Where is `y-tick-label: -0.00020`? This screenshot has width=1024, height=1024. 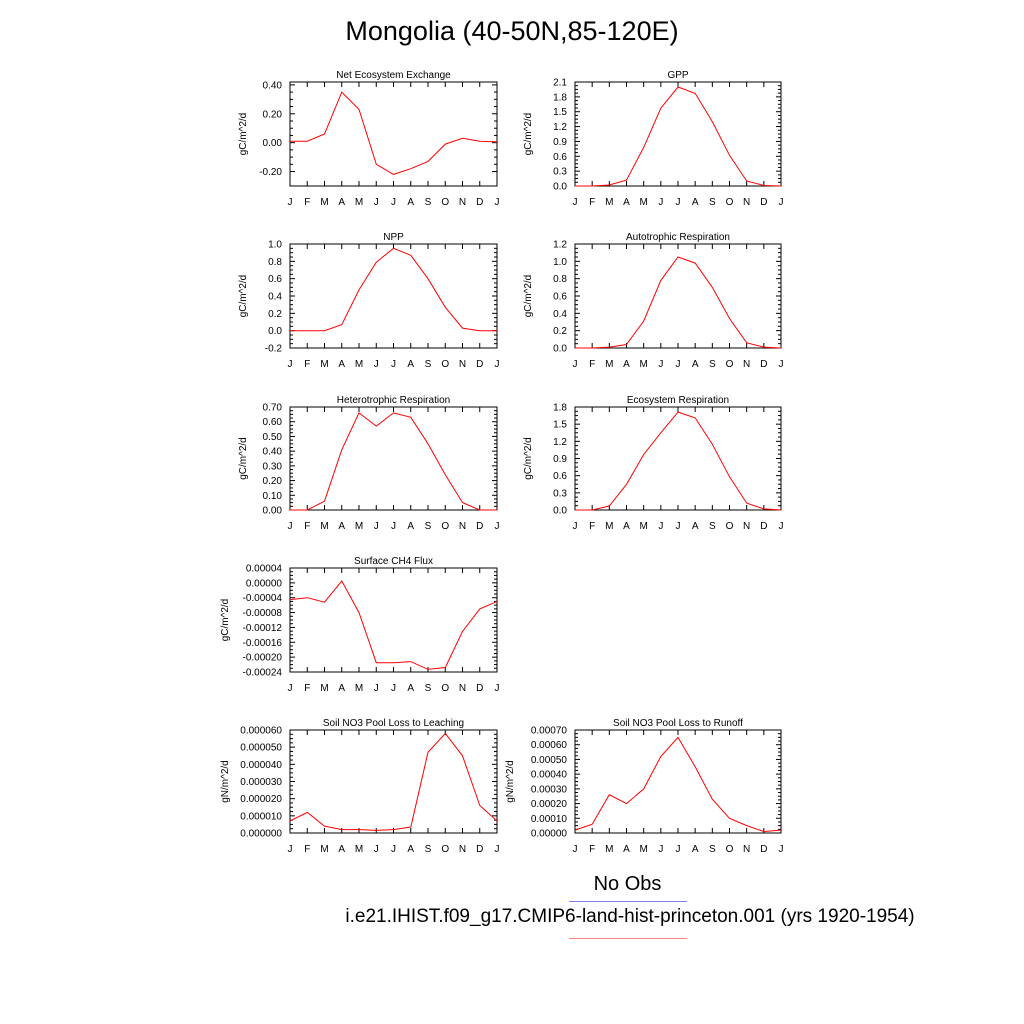 y-tick-label: -0.00020 is located at coordinates (263, 658).